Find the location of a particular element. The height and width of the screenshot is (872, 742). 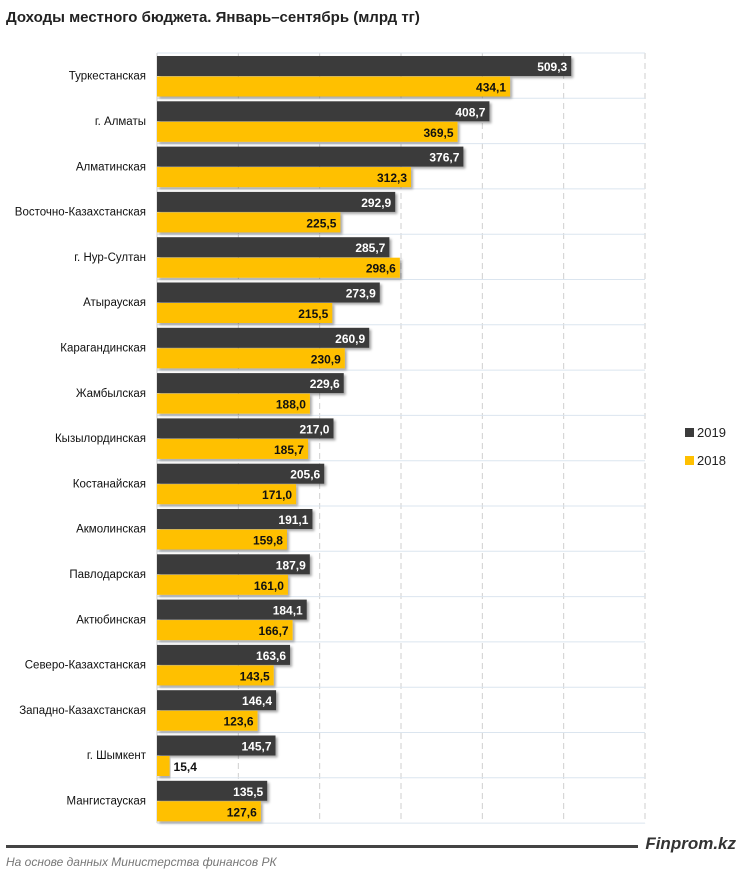

category-label: Карагандинская is located at coordinates (103, 348).